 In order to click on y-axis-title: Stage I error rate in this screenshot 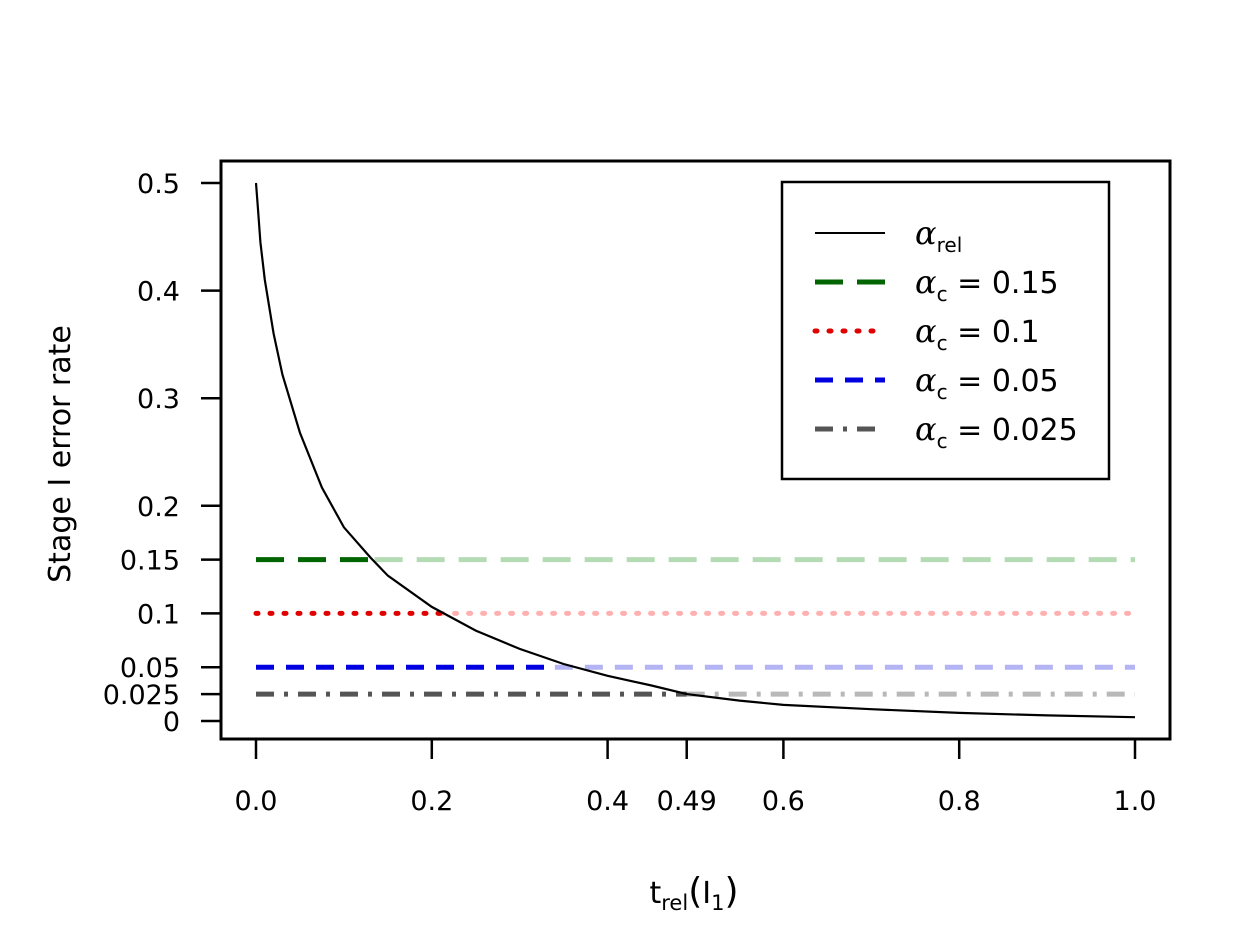, I will do `click(60, 454)`.